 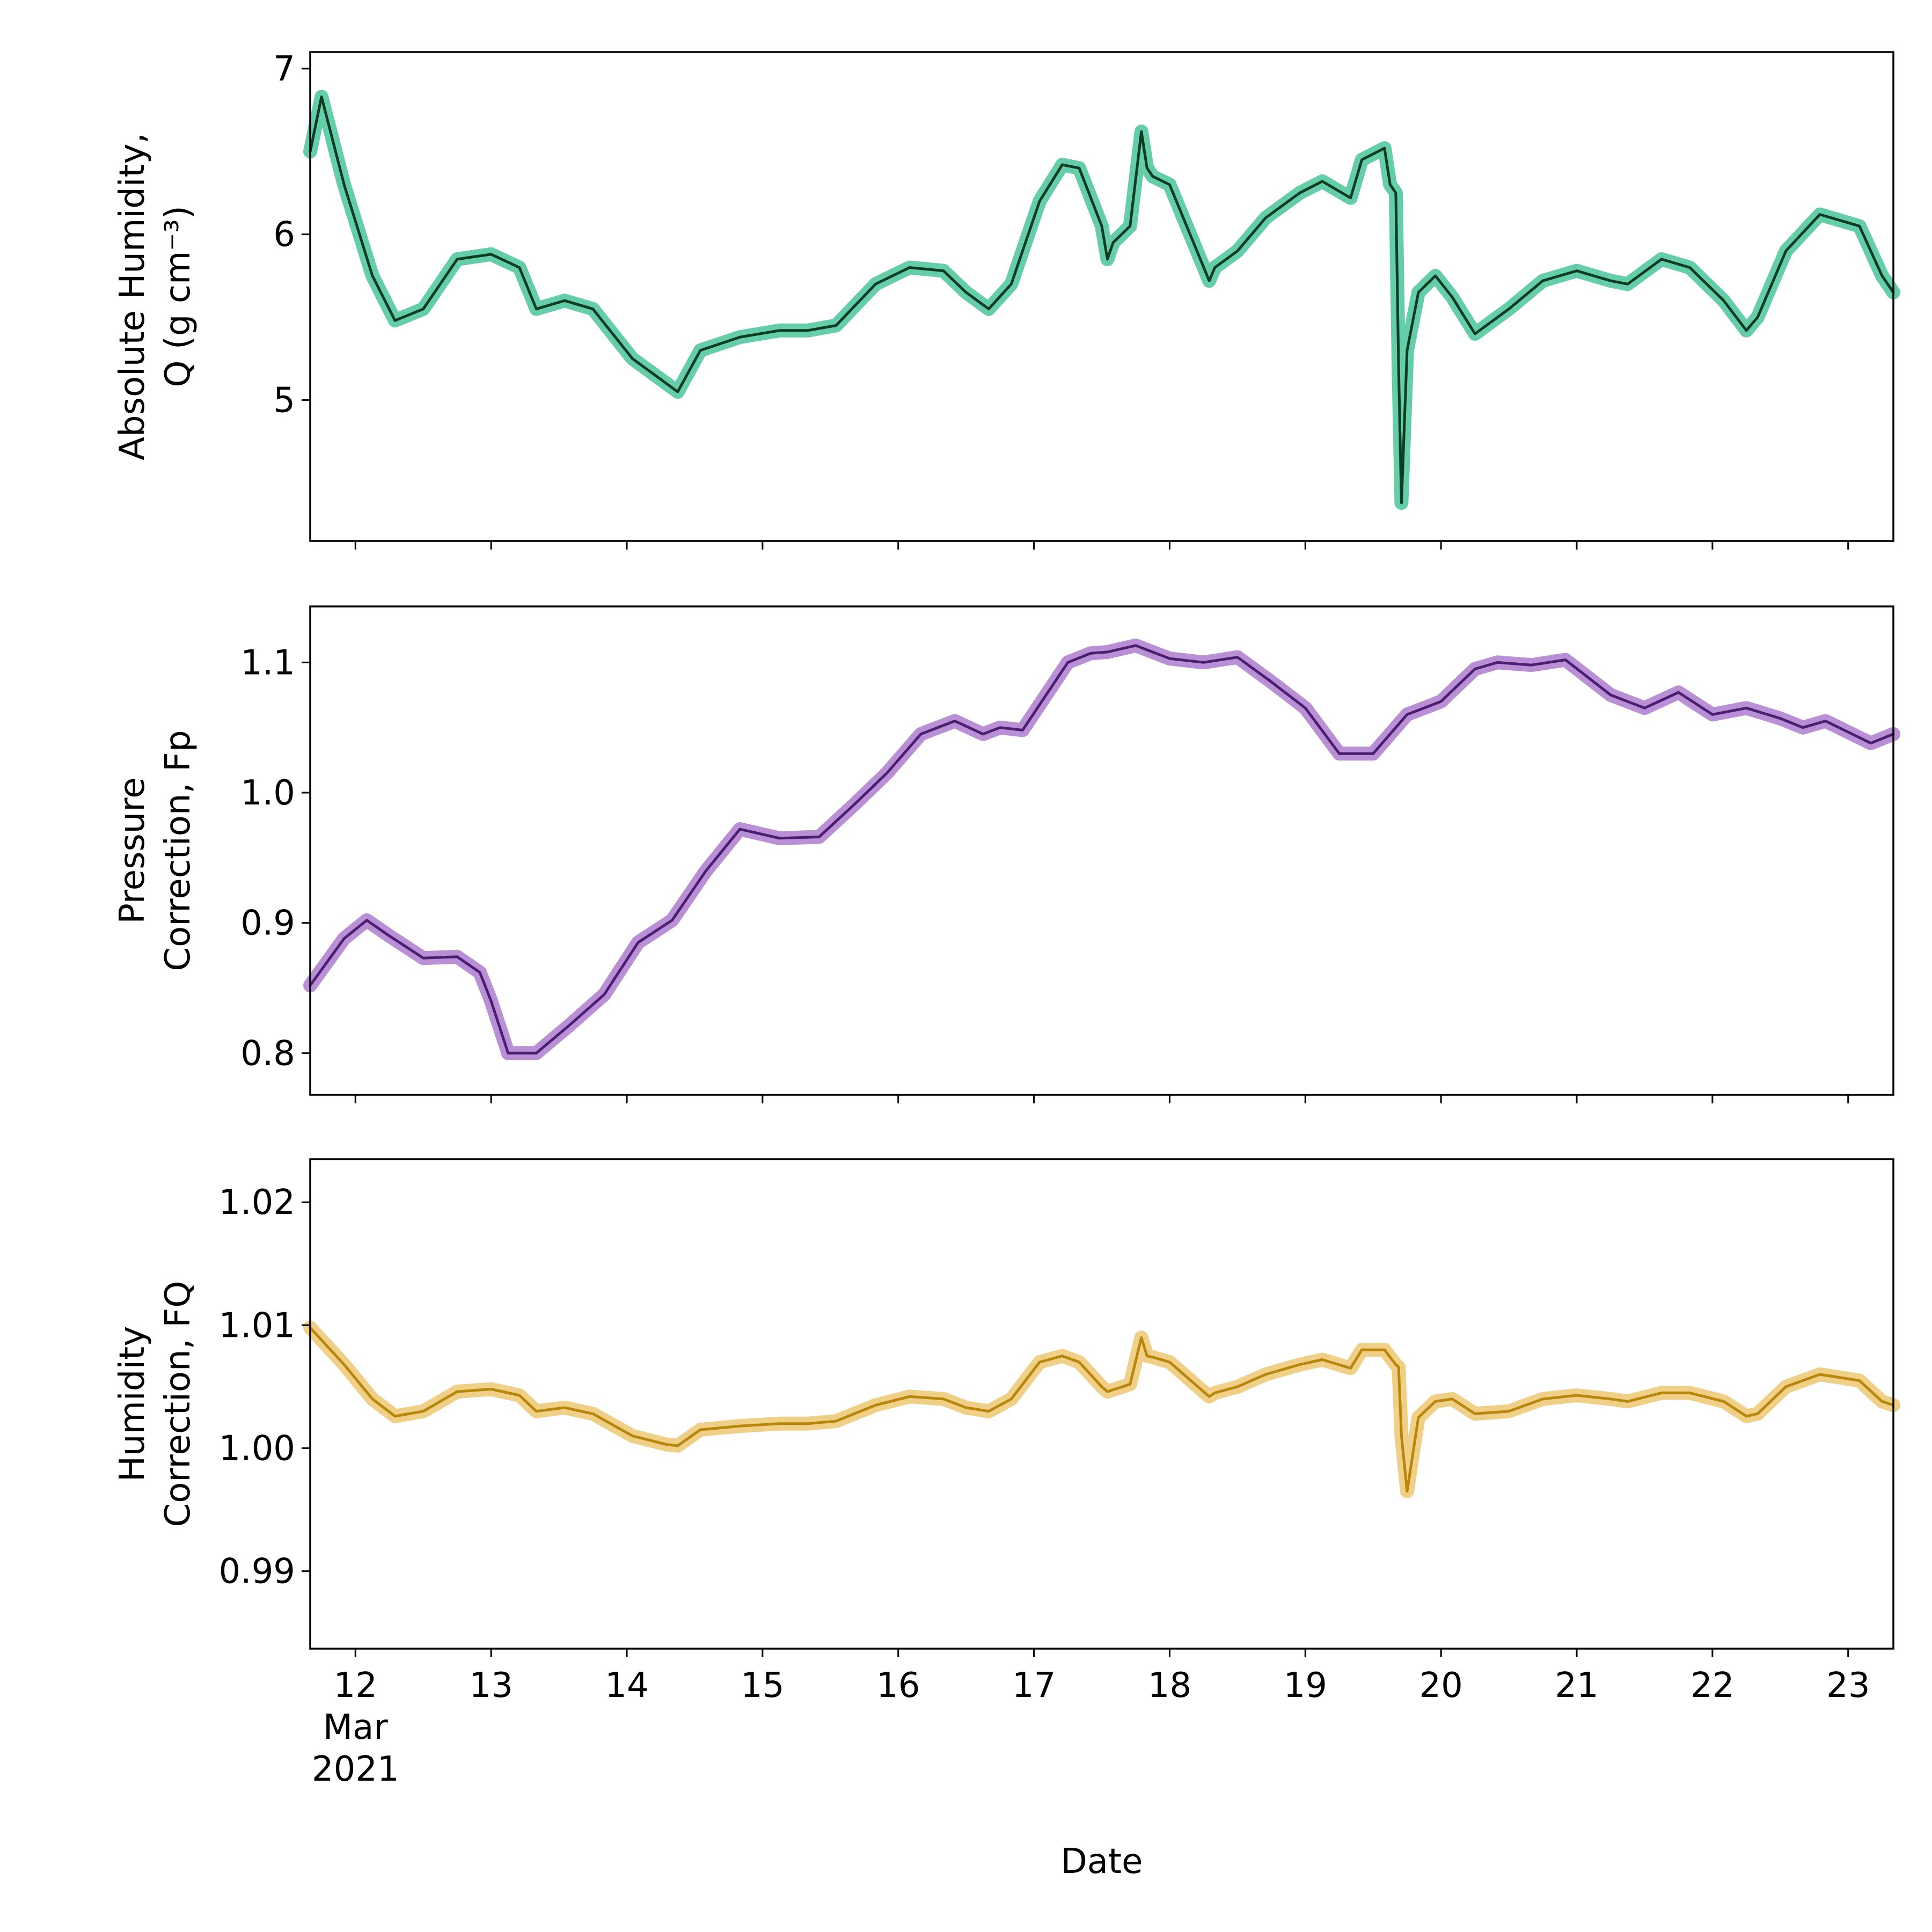 I want to click on x-tick-label: 2021, so click(x=355, y=1769).